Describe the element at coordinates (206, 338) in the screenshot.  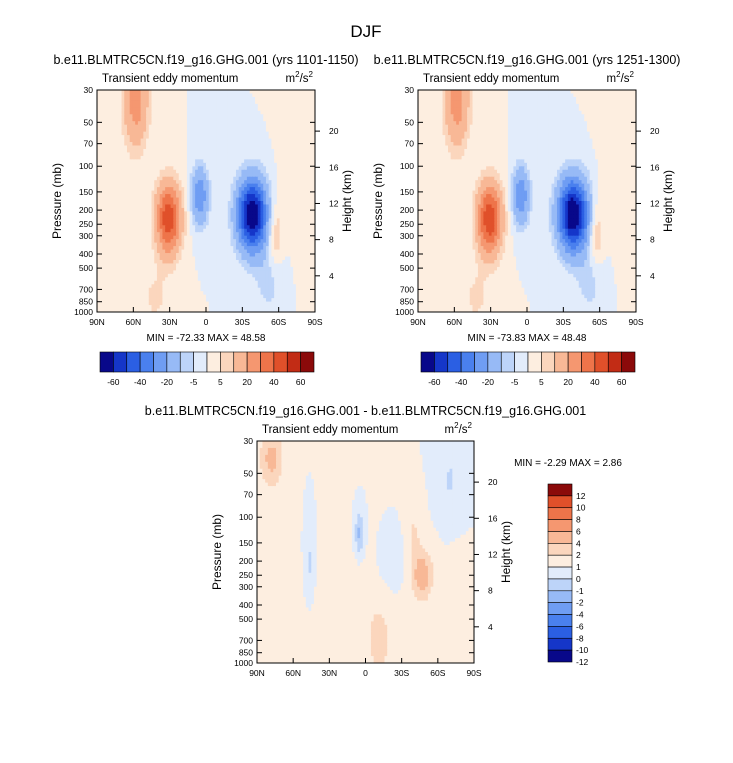
I see `stats-text: MIN = -72.33 MAX = 48.58` at that location.